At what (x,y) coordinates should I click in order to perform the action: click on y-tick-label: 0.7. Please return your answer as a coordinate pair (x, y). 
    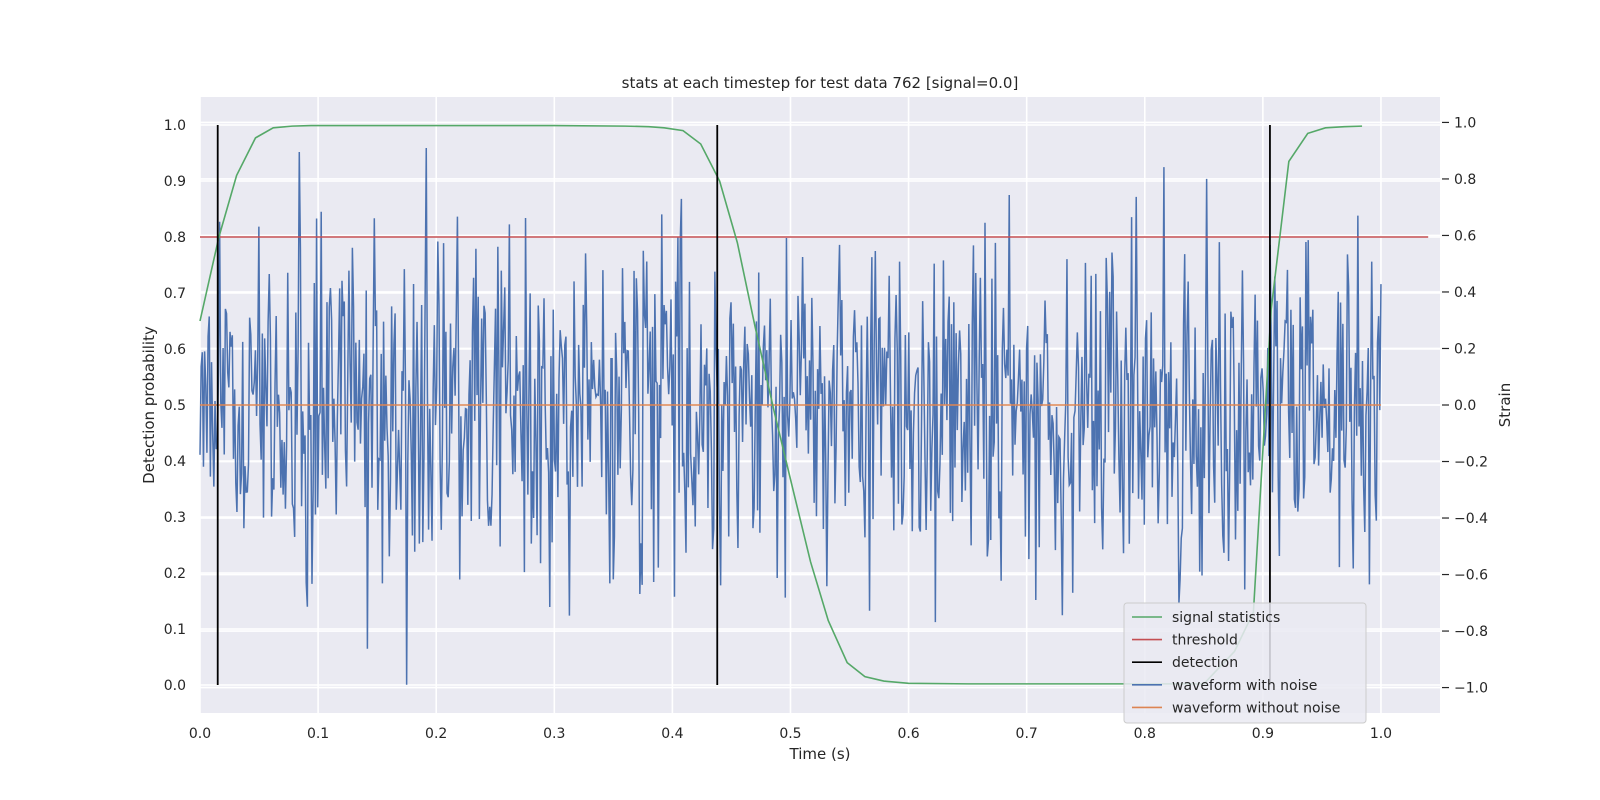
    Looking at the image, I should click on (175, 294).